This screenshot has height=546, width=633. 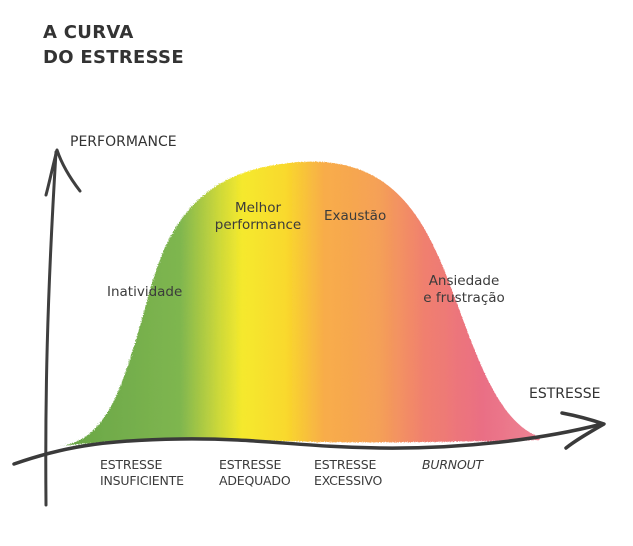 I want to click on y-axis-line, so click(x=51, y=328).